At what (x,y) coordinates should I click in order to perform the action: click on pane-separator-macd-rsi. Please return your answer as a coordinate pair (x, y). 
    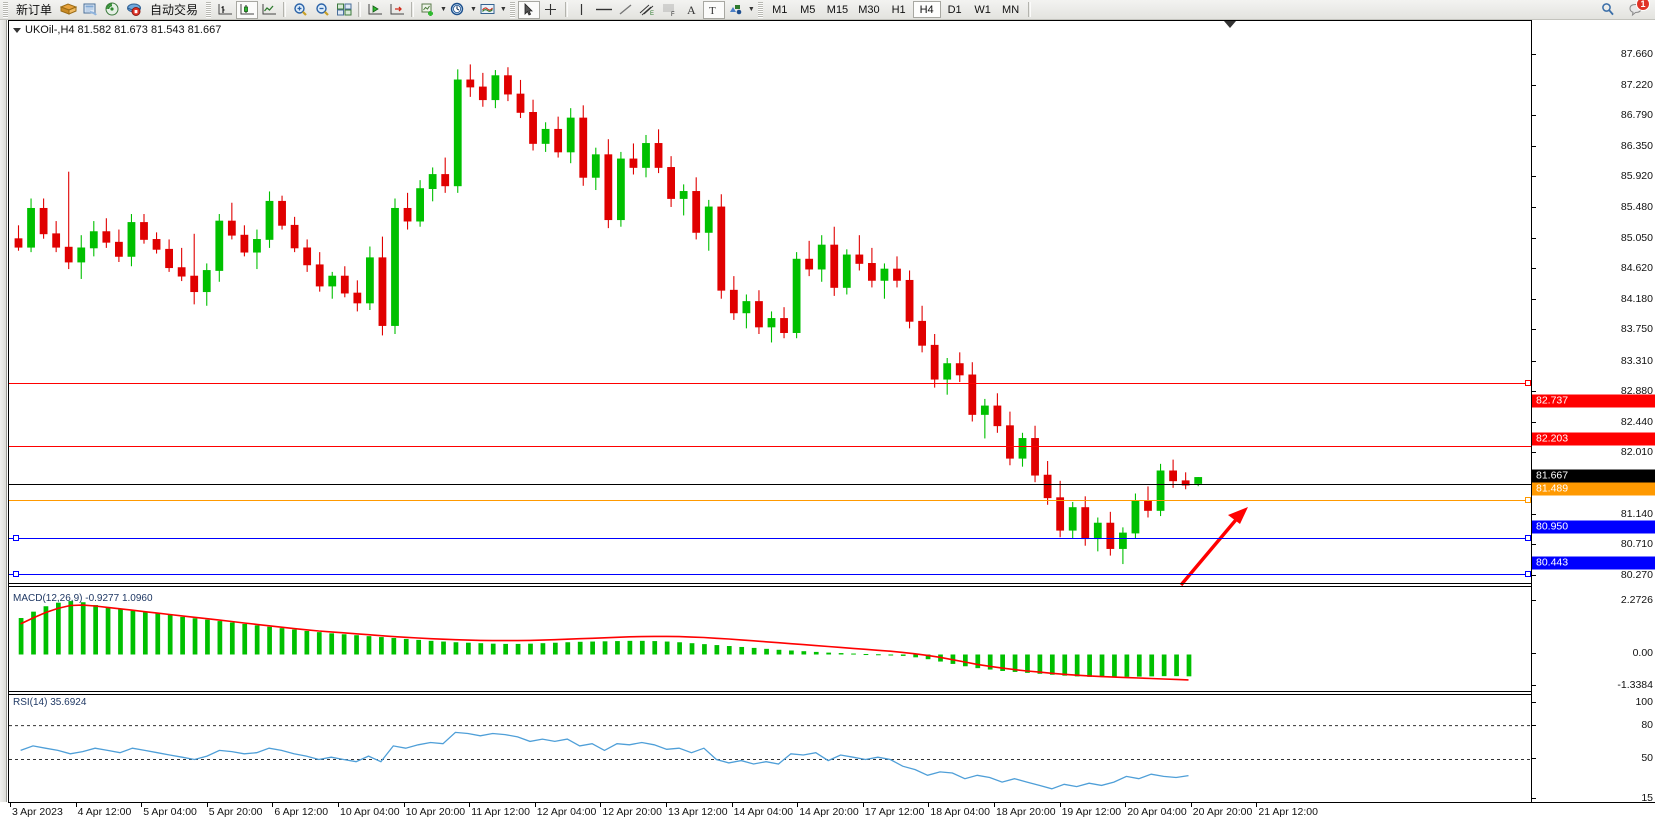
    Looking at the image, I should click on (770, 691).